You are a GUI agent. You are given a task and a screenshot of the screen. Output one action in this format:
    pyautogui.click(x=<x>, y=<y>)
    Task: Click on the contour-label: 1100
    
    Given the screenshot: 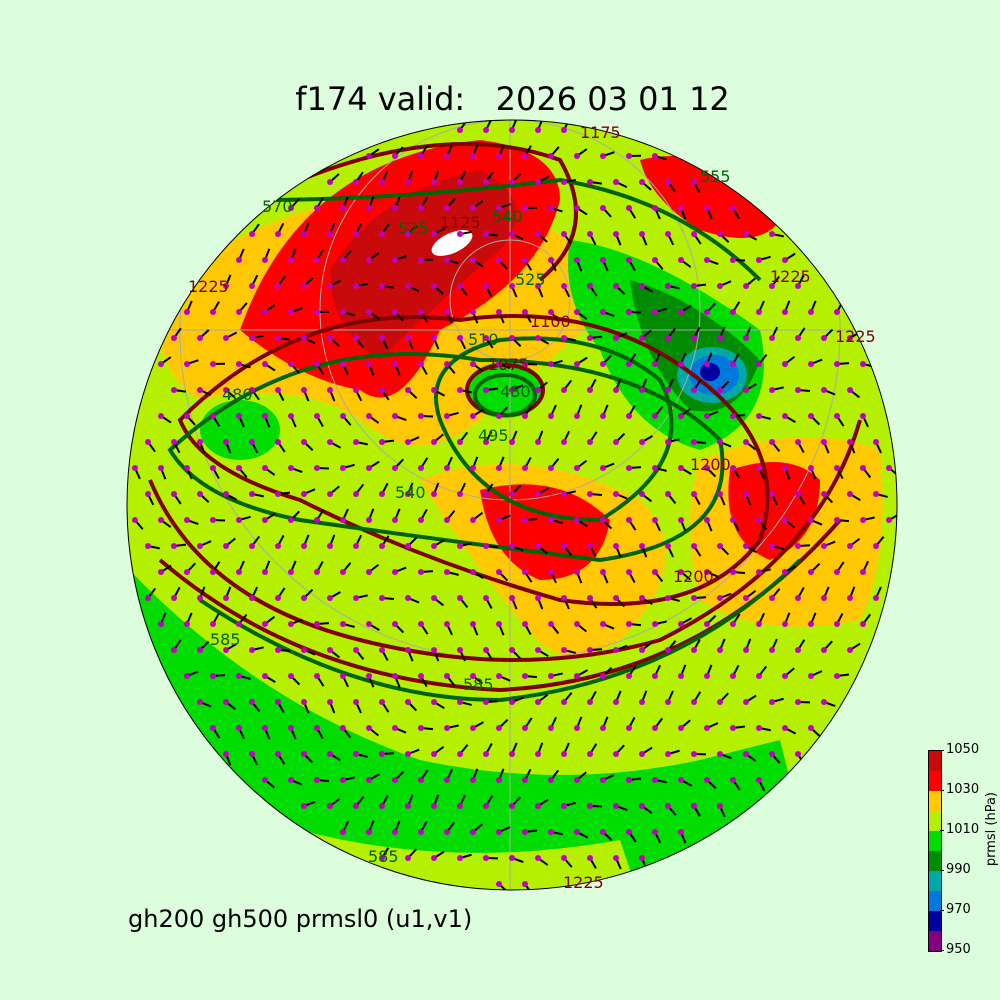 What is the action you would take?
    pyautogui.click(x=550, y=321)
    